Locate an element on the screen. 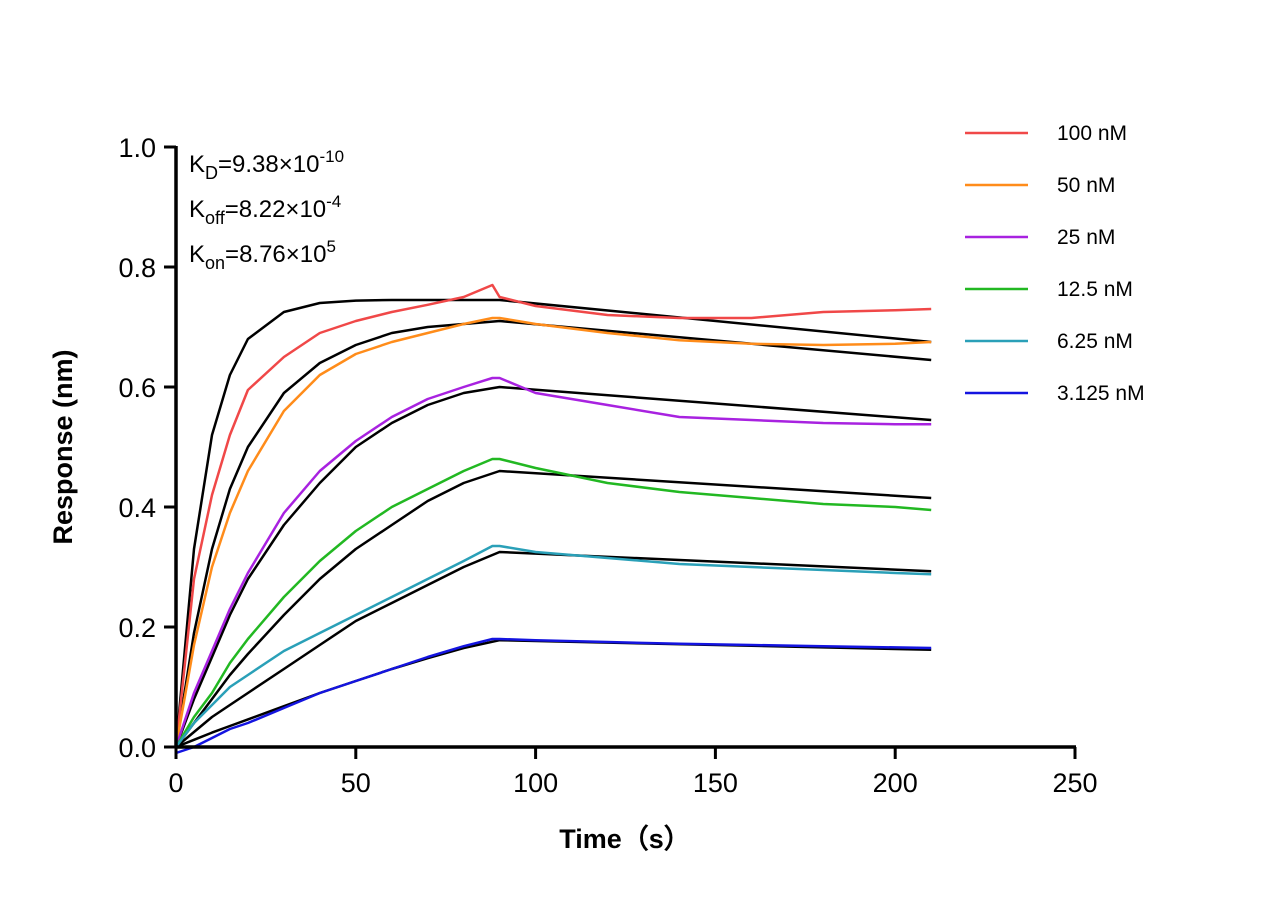 The width and height of the screenshot is (1268, 905). kinetic-annotations: KD=9.38×10-10 Koff=8.22×10-4 Kon=8.76×105 is located at coordinates (266, 210).